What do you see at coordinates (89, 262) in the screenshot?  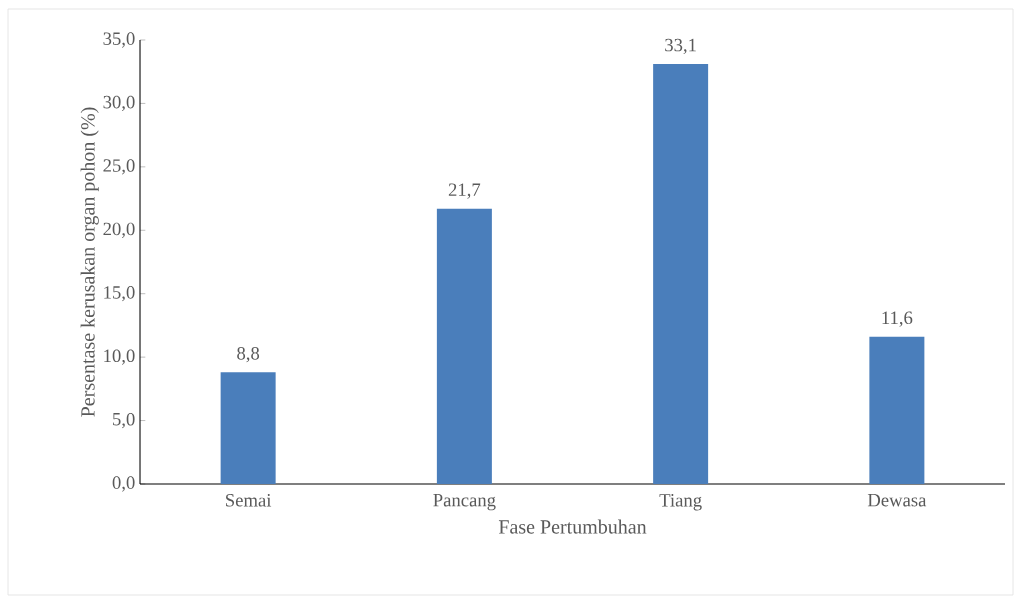 I see `y-axis-title: Persentase kerusakan organ pohon (%)` at bounding box center [89, 262].